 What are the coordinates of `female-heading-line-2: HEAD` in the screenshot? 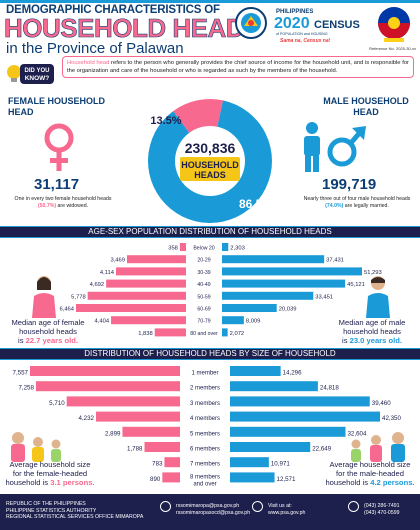 It's located at (21, 112).